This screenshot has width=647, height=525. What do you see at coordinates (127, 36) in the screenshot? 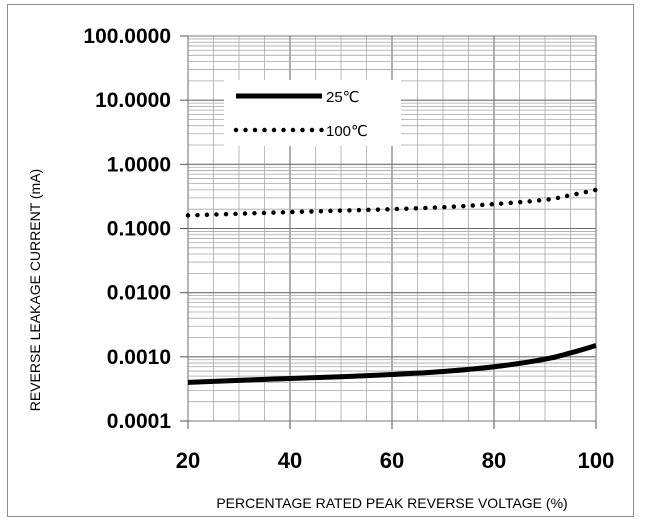
I see `y-tick-label: 100.0000` at bounding box center [127, 36].